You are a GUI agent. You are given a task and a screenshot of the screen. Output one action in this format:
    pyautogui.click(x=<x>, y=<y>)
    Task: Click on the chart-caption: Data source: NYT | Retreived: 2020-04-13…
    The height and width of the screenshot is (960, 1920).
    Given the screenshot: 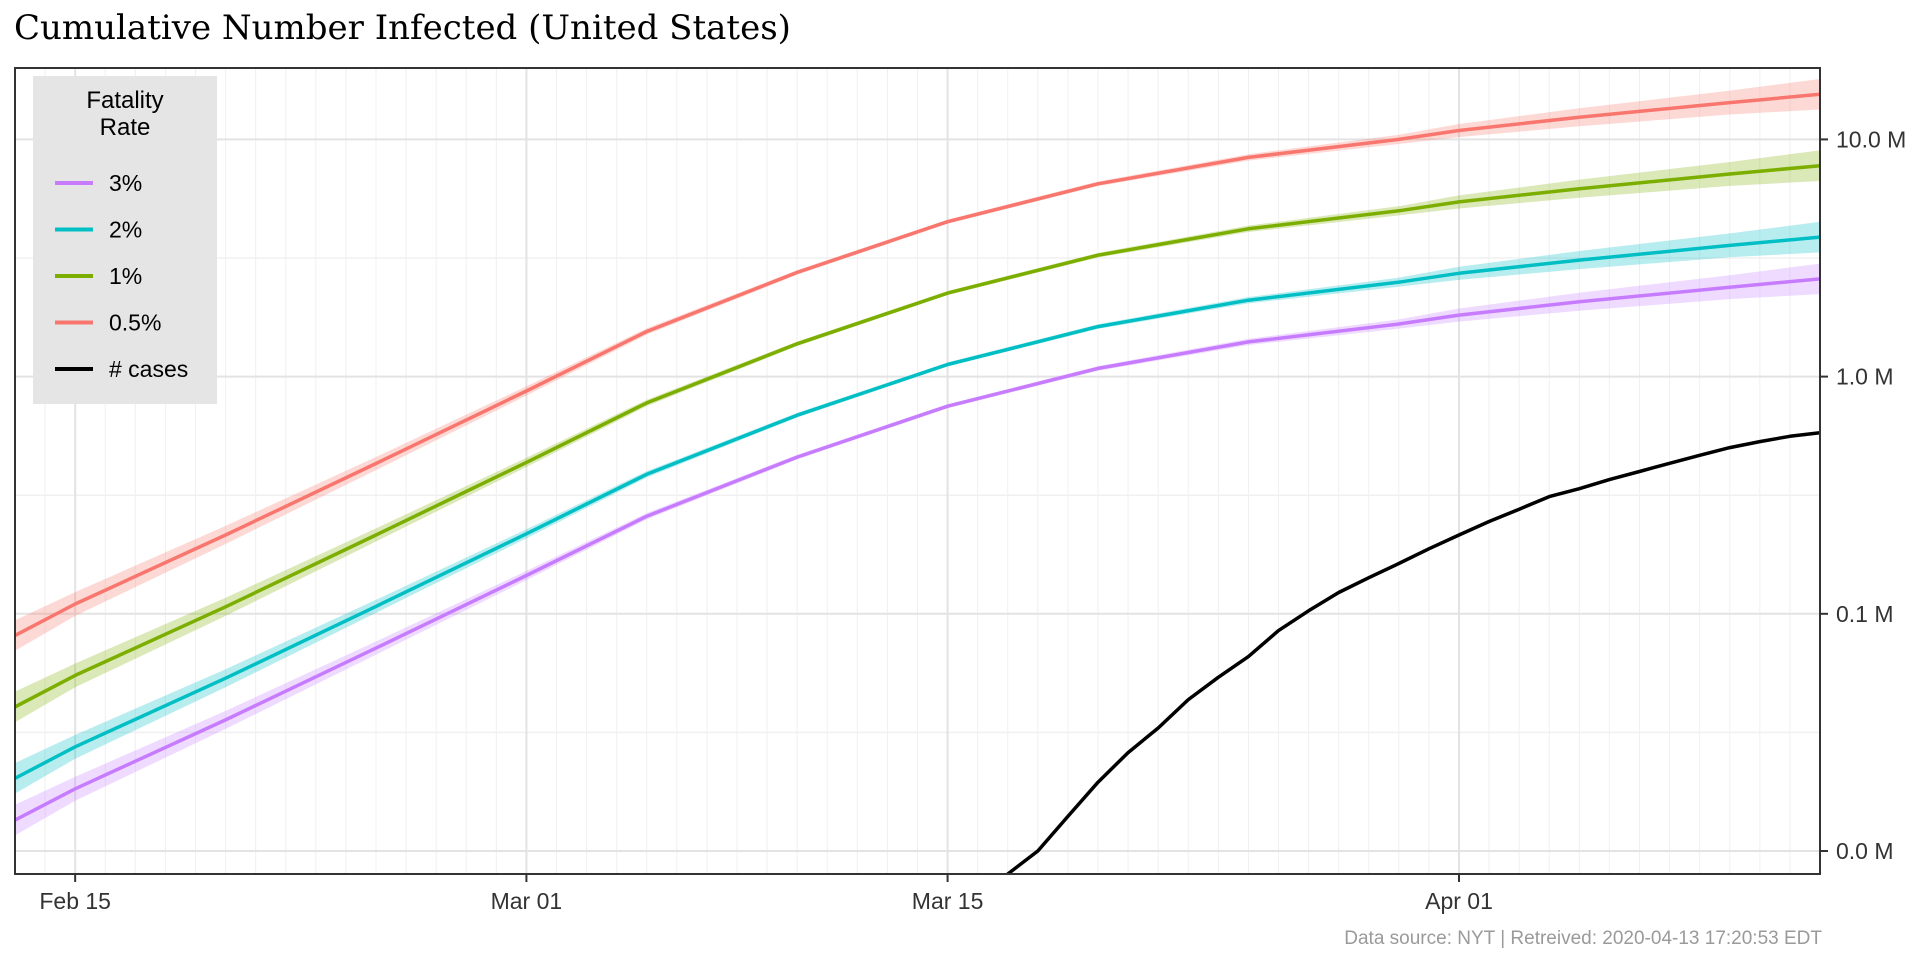 What is the action you would take?
    pyautogui.click(x=1583, y=938)
    